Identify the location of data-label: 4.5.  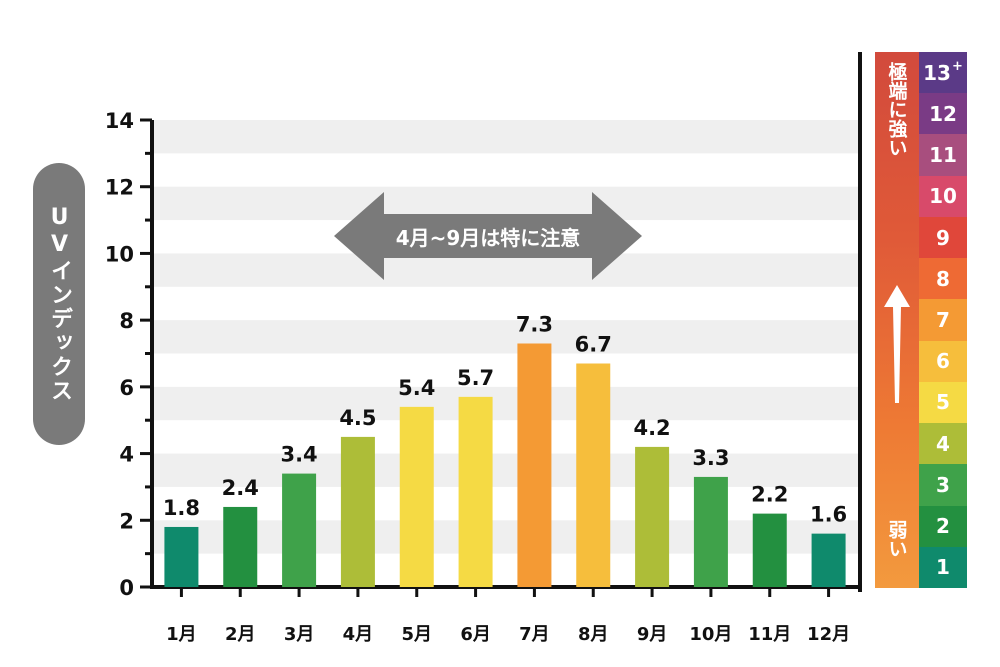
(357, 418).